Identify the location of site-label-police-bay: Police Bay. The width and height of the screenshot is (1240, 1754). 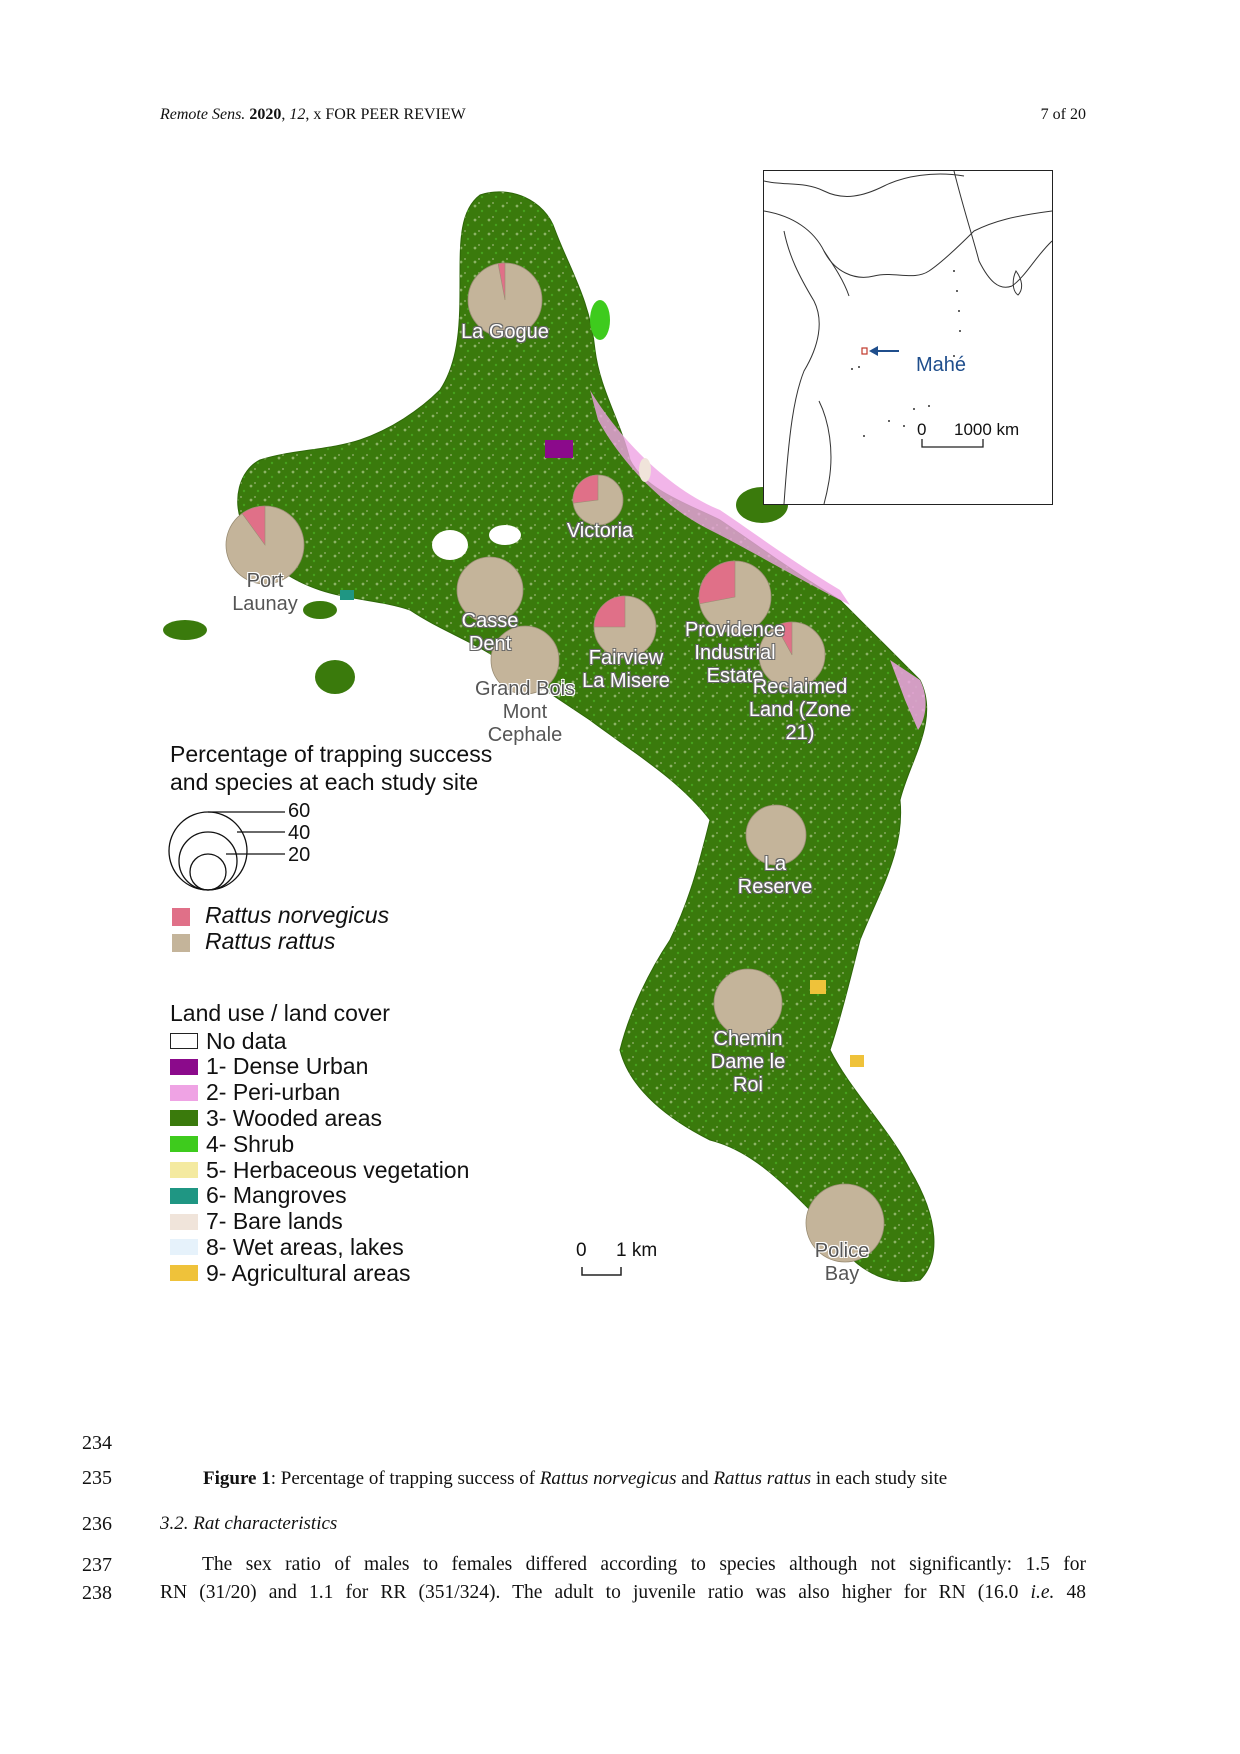
(842, 1262).